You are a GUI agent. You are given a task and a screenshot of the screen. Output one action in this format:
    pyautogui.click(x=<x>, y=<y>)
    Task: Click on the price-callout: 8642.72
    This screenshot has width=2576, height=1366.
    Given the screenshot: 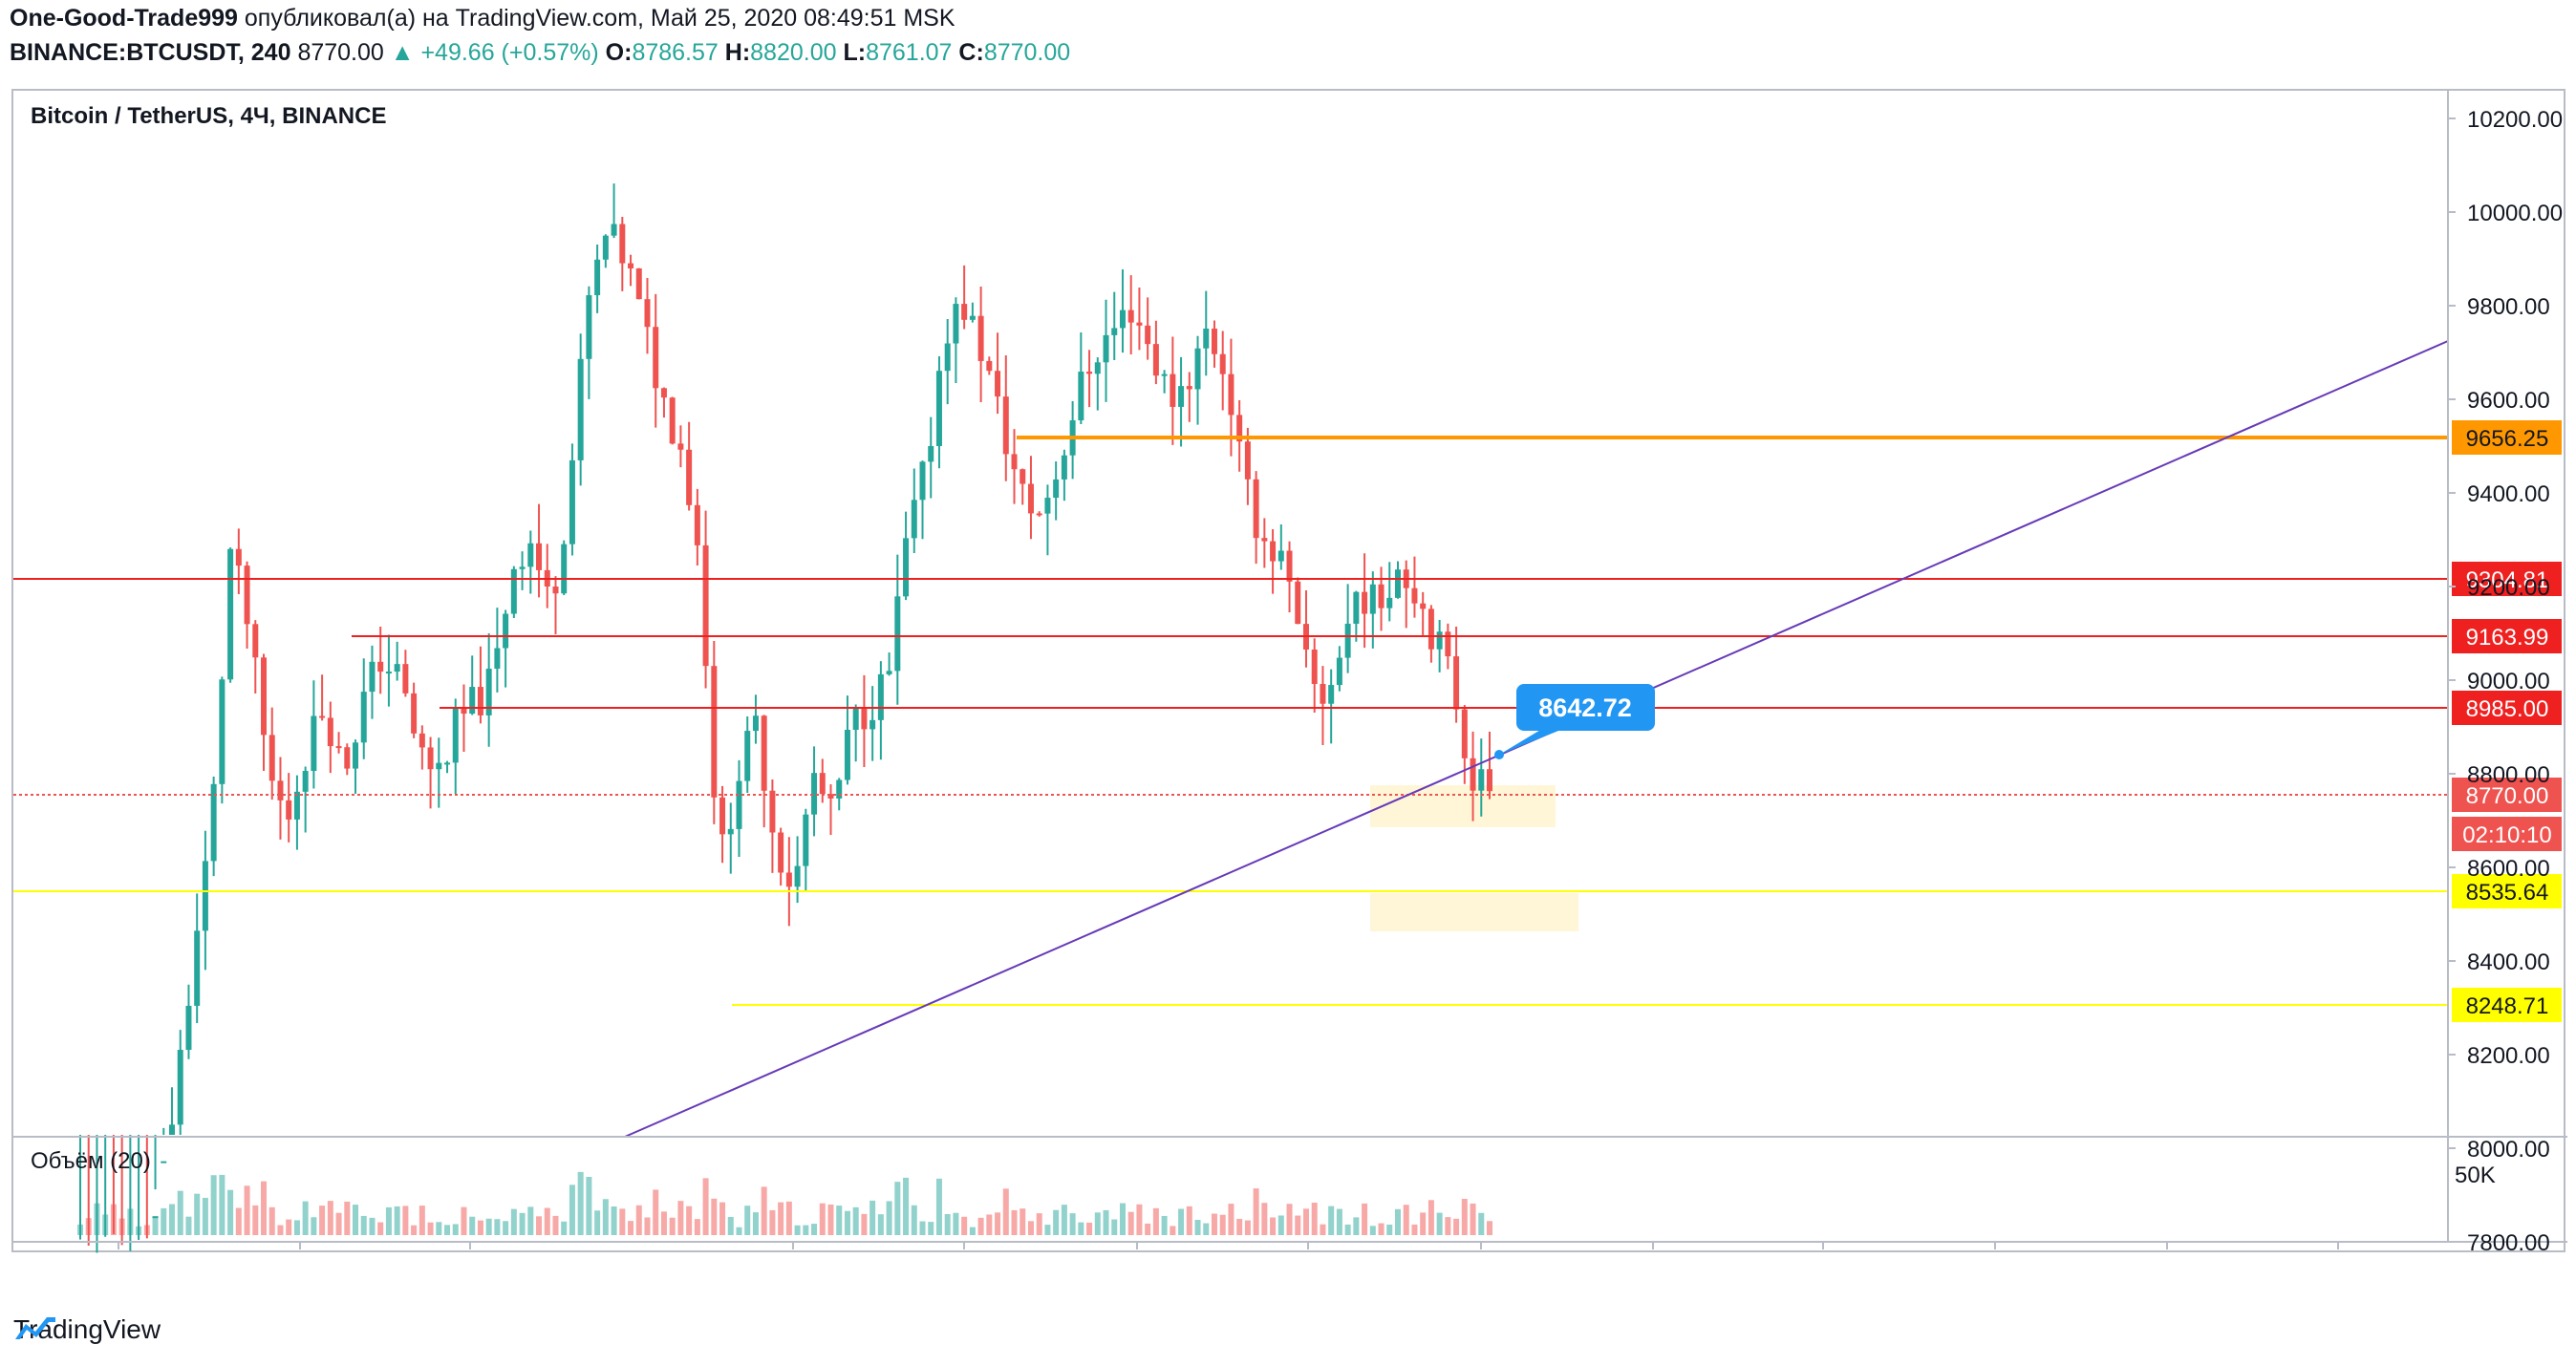 What is the action you would take?
    pyautogui.click(x=1574, y=721)
    